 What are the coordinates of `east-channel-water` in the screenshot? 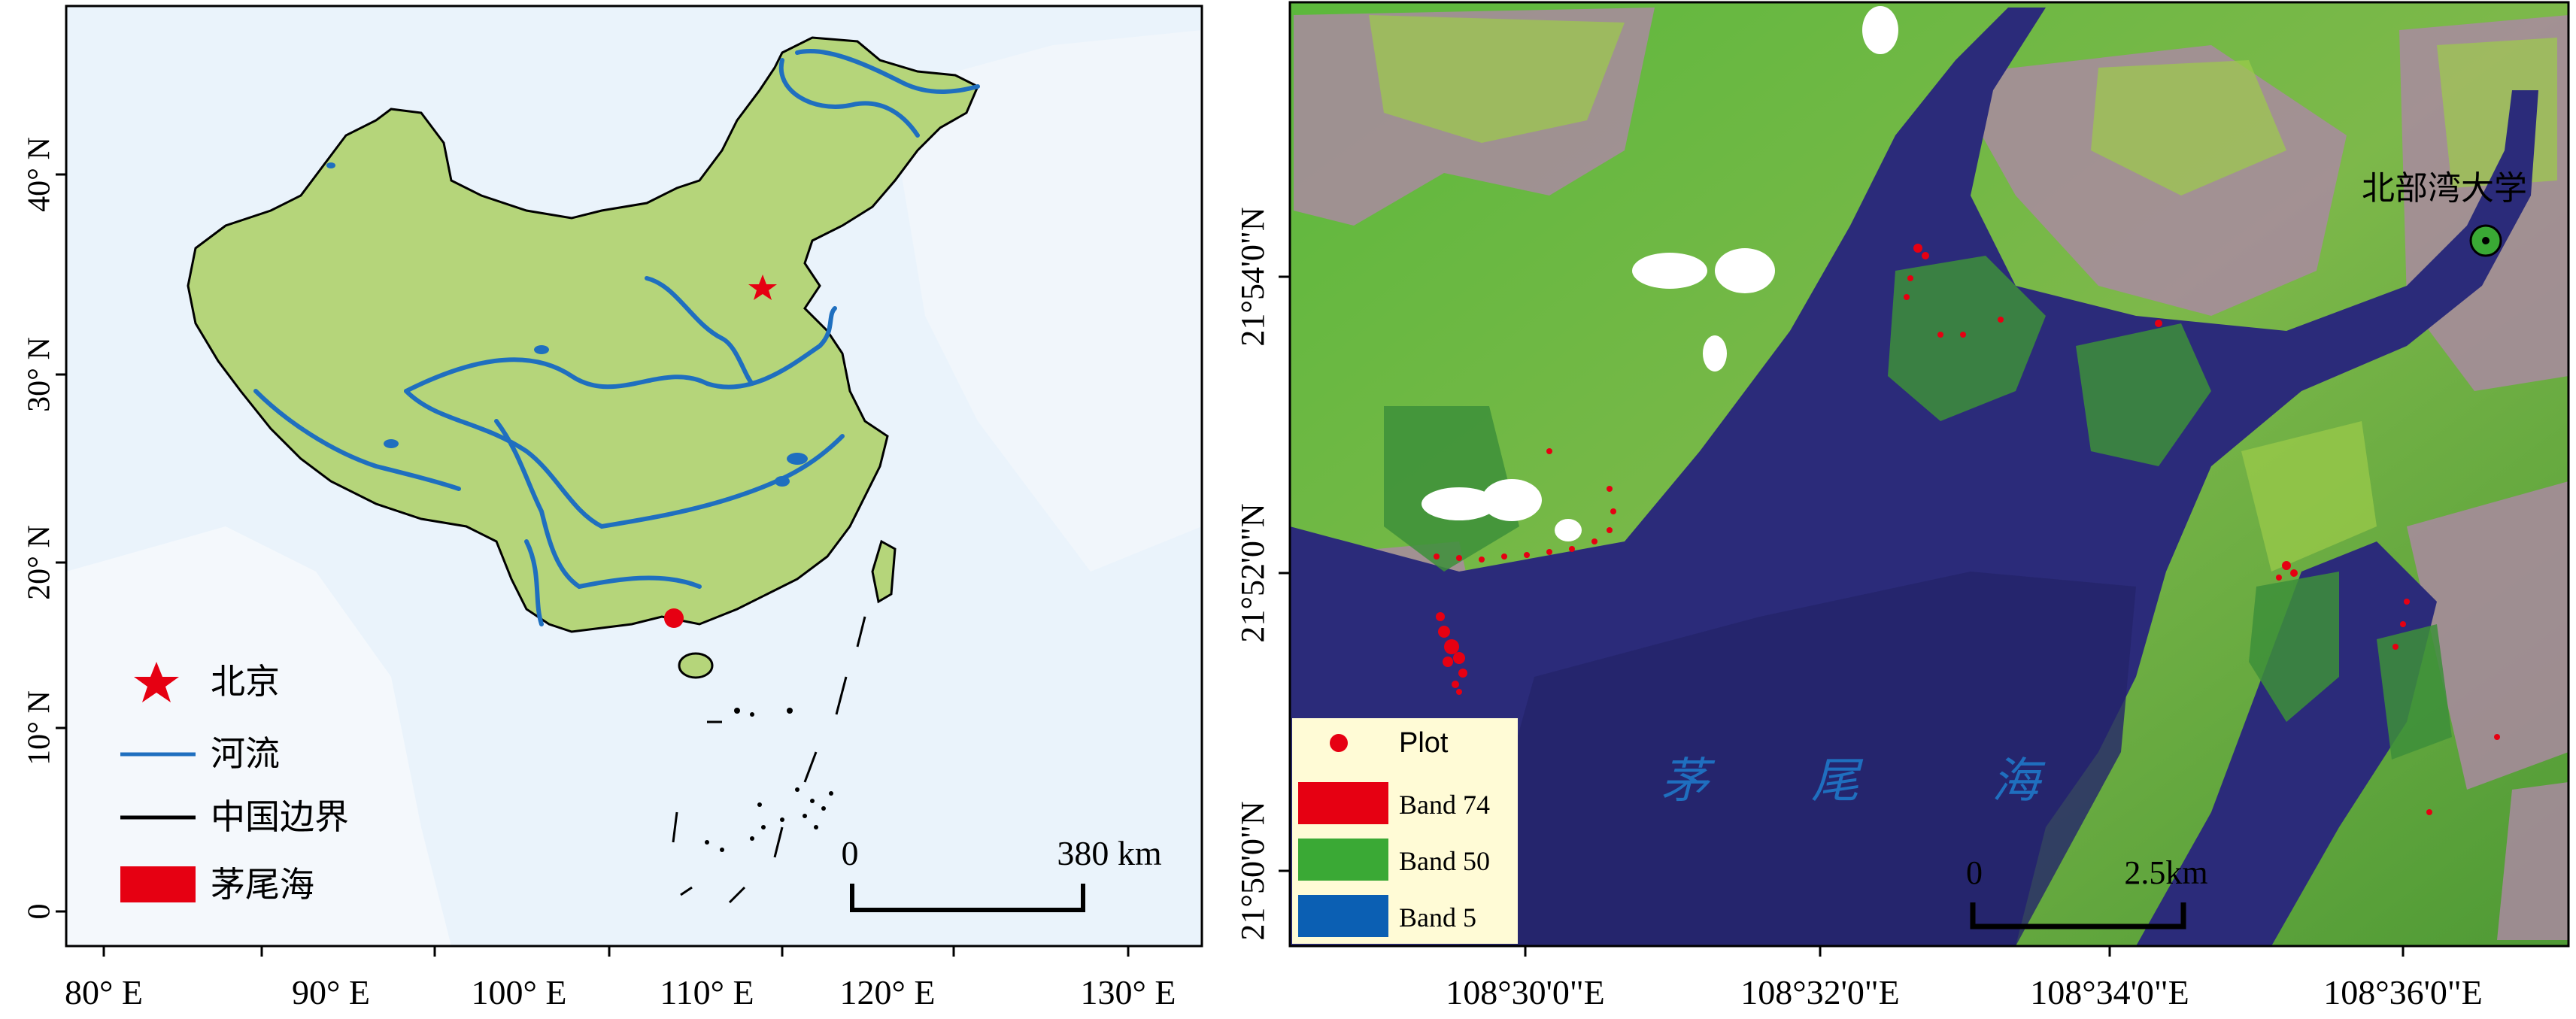 It's located at (2286, 743).